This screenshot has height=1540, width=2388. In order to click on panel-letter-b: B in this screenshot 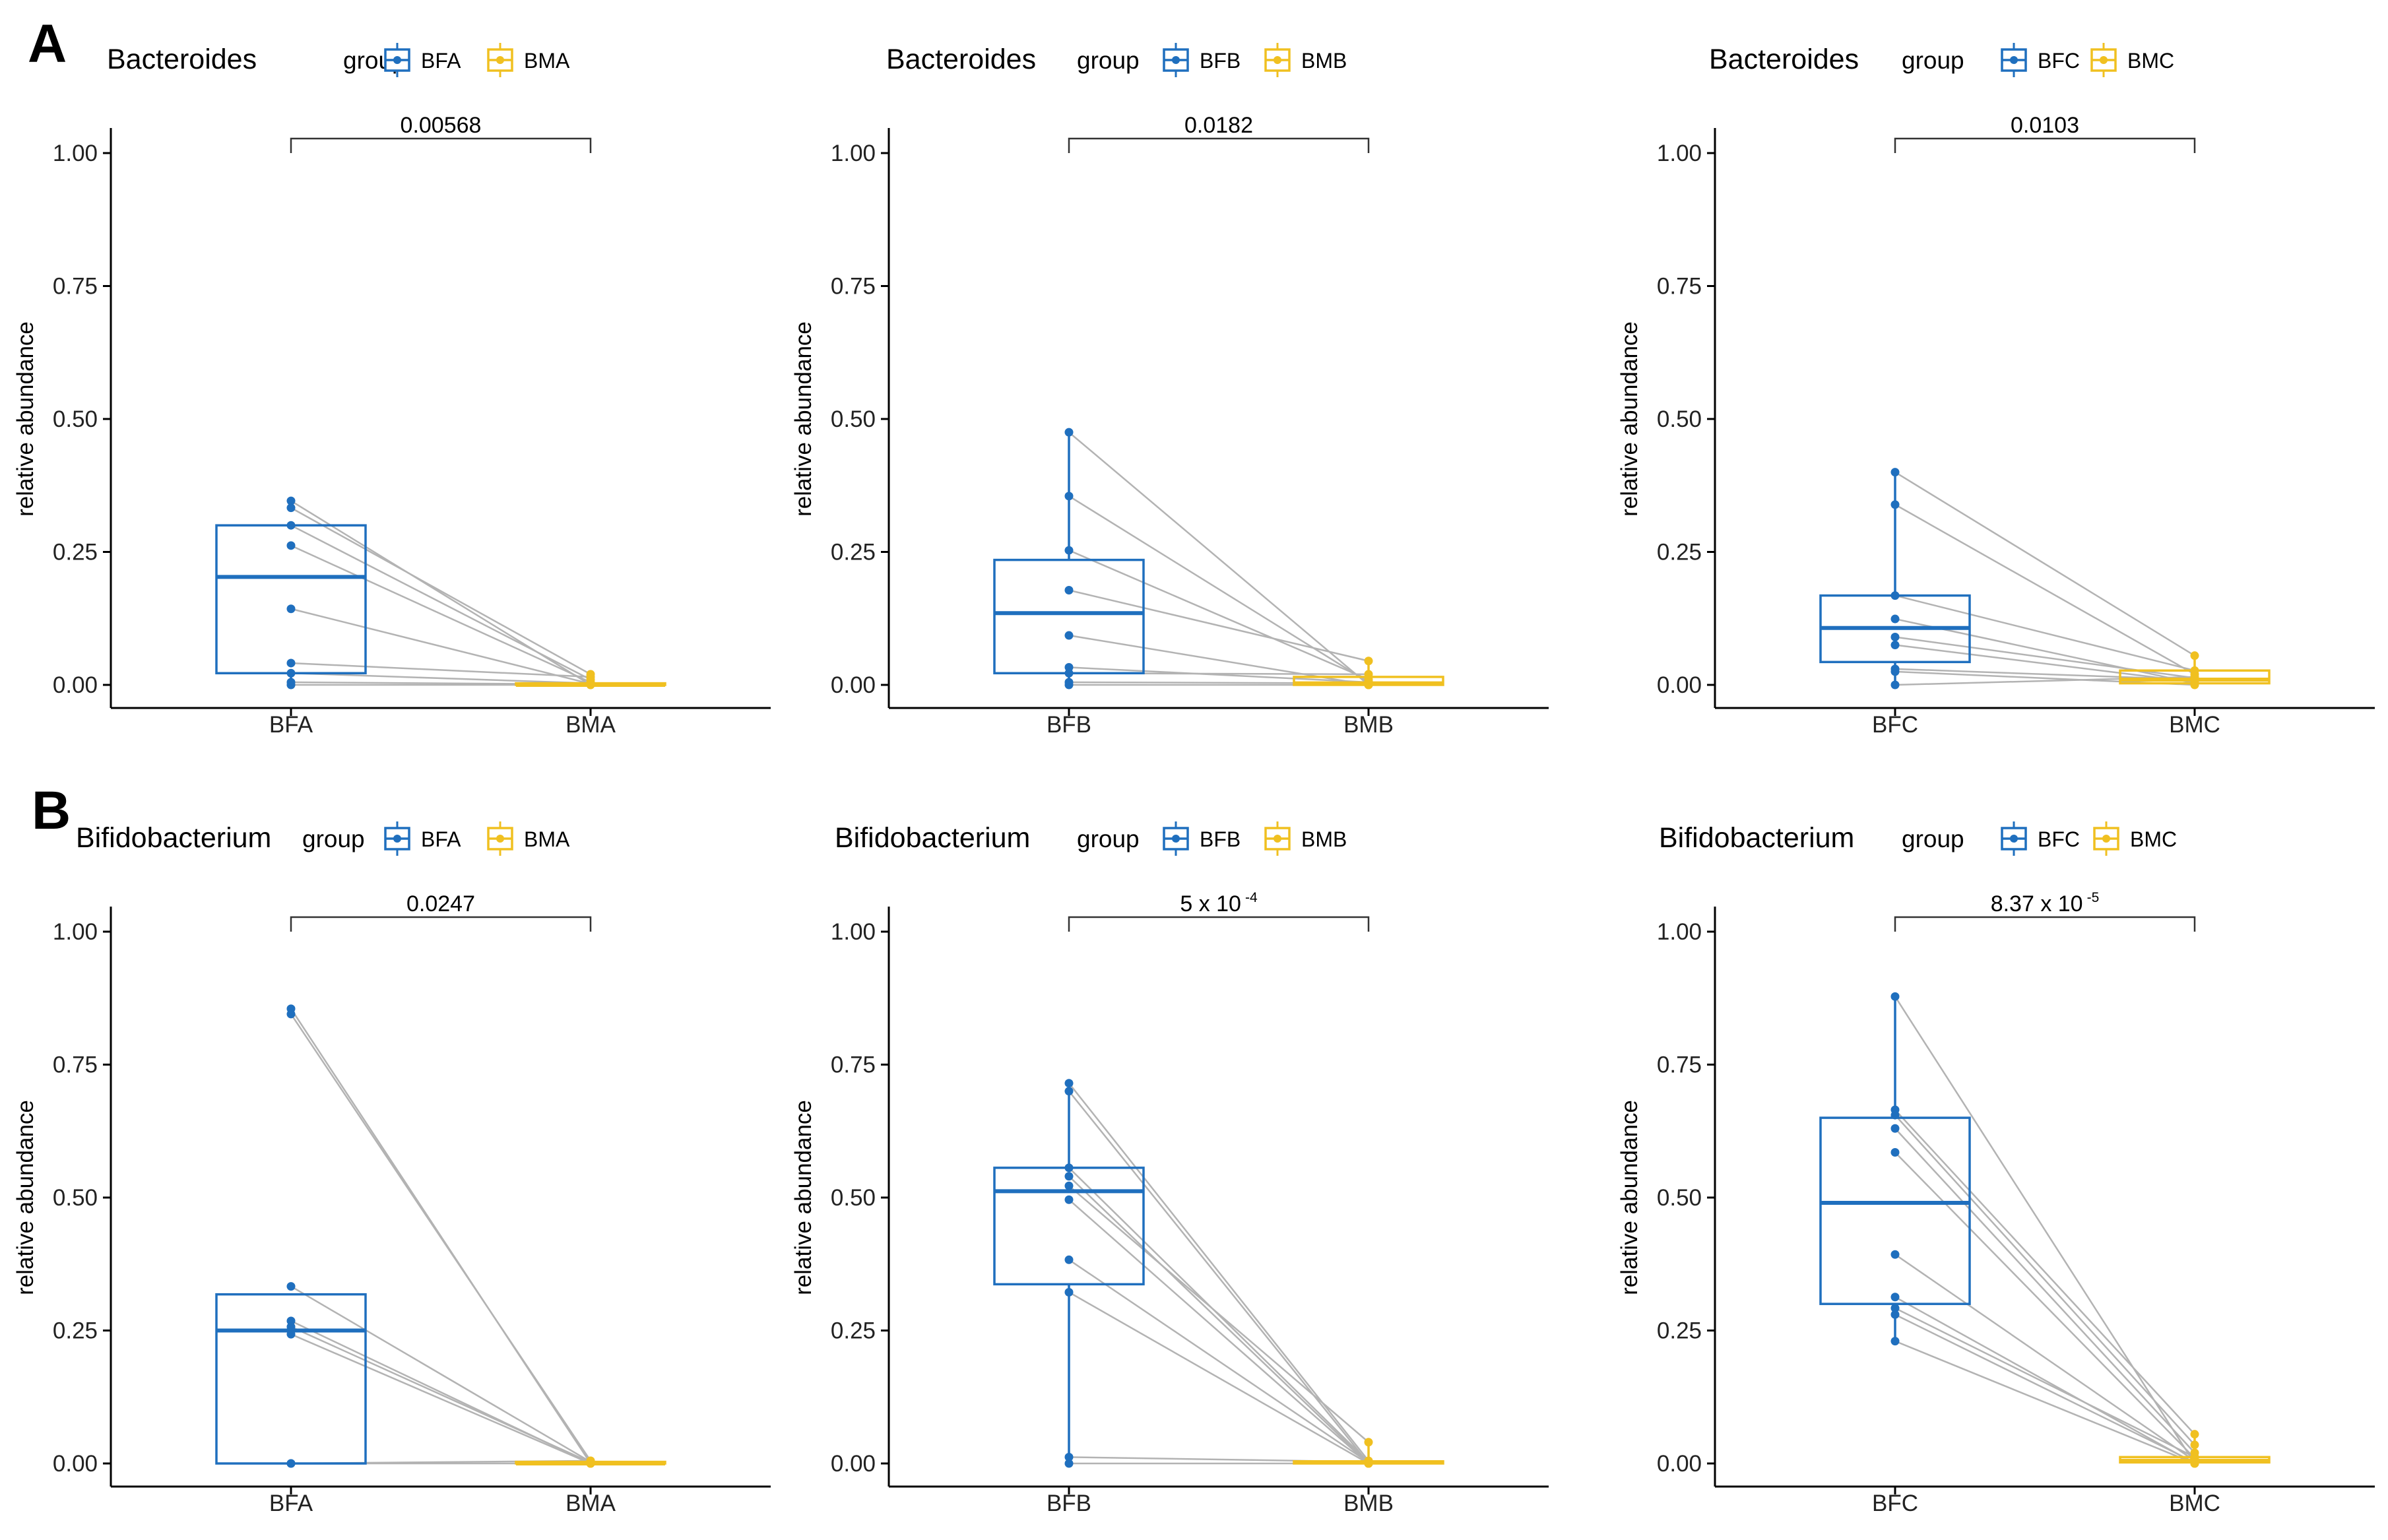, I will do `click(51, 811)`.